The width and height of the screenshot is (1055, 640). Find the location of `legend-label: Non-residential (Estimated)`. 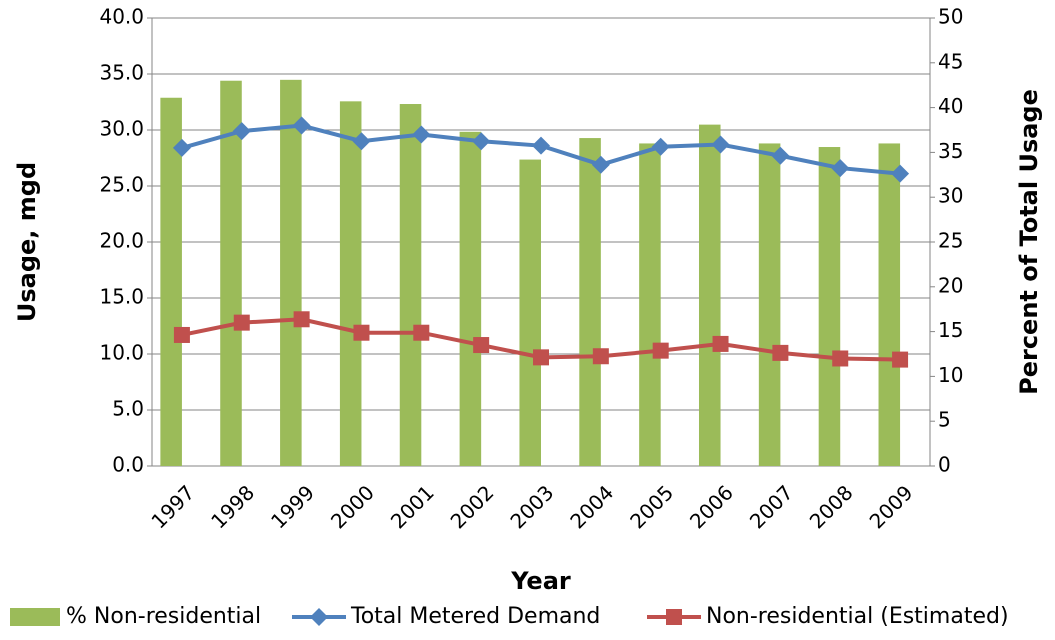

legend-label: Non-residential (Estimated) is located at coordinates (857, 616).